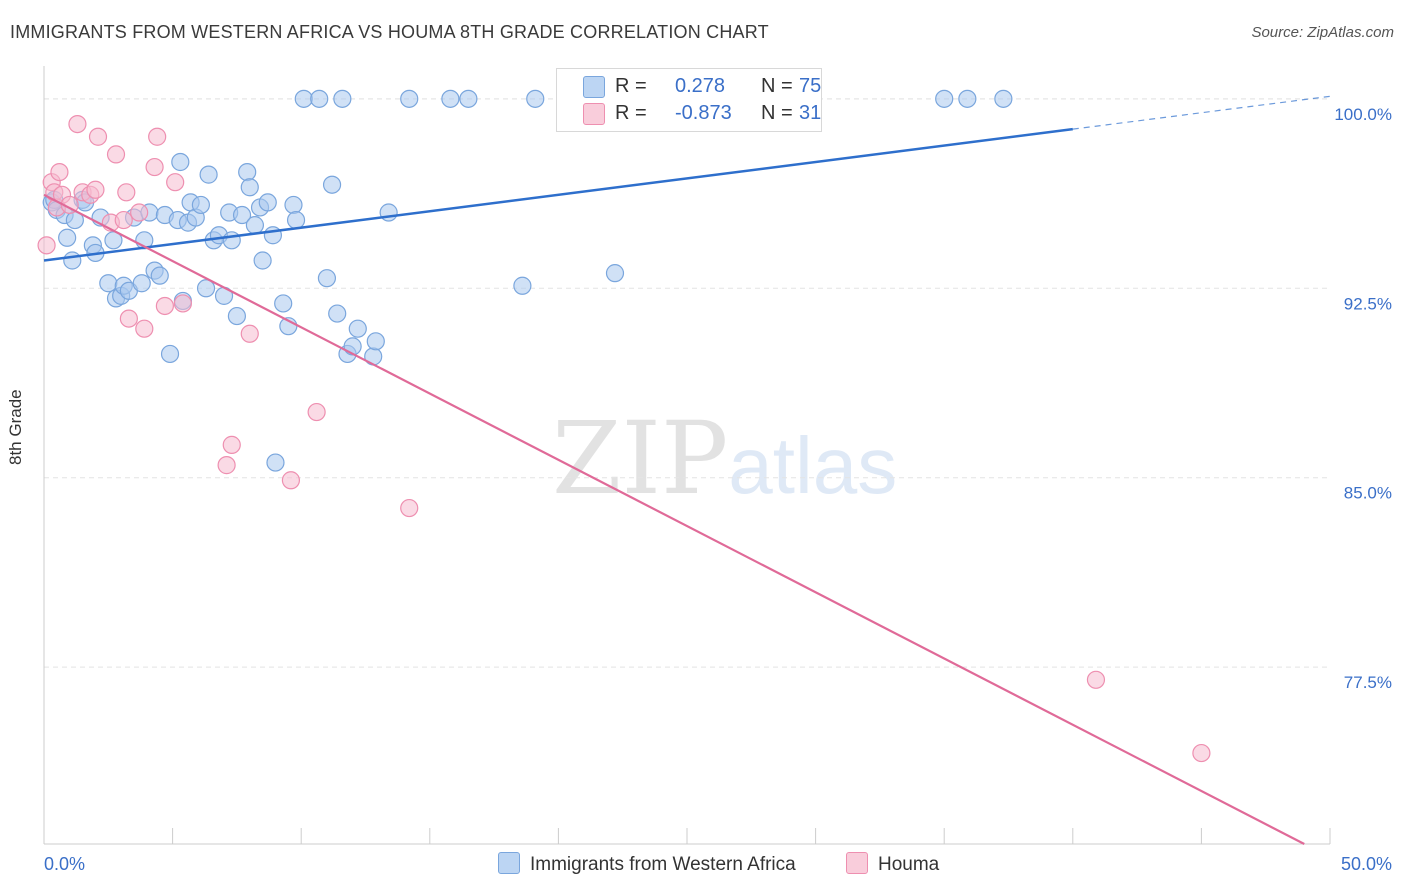 The width and height of the screenshot is (1406, 892). I want to click on bottom-legend-series1: Immigrants from Western Africa, so click(647, 864).